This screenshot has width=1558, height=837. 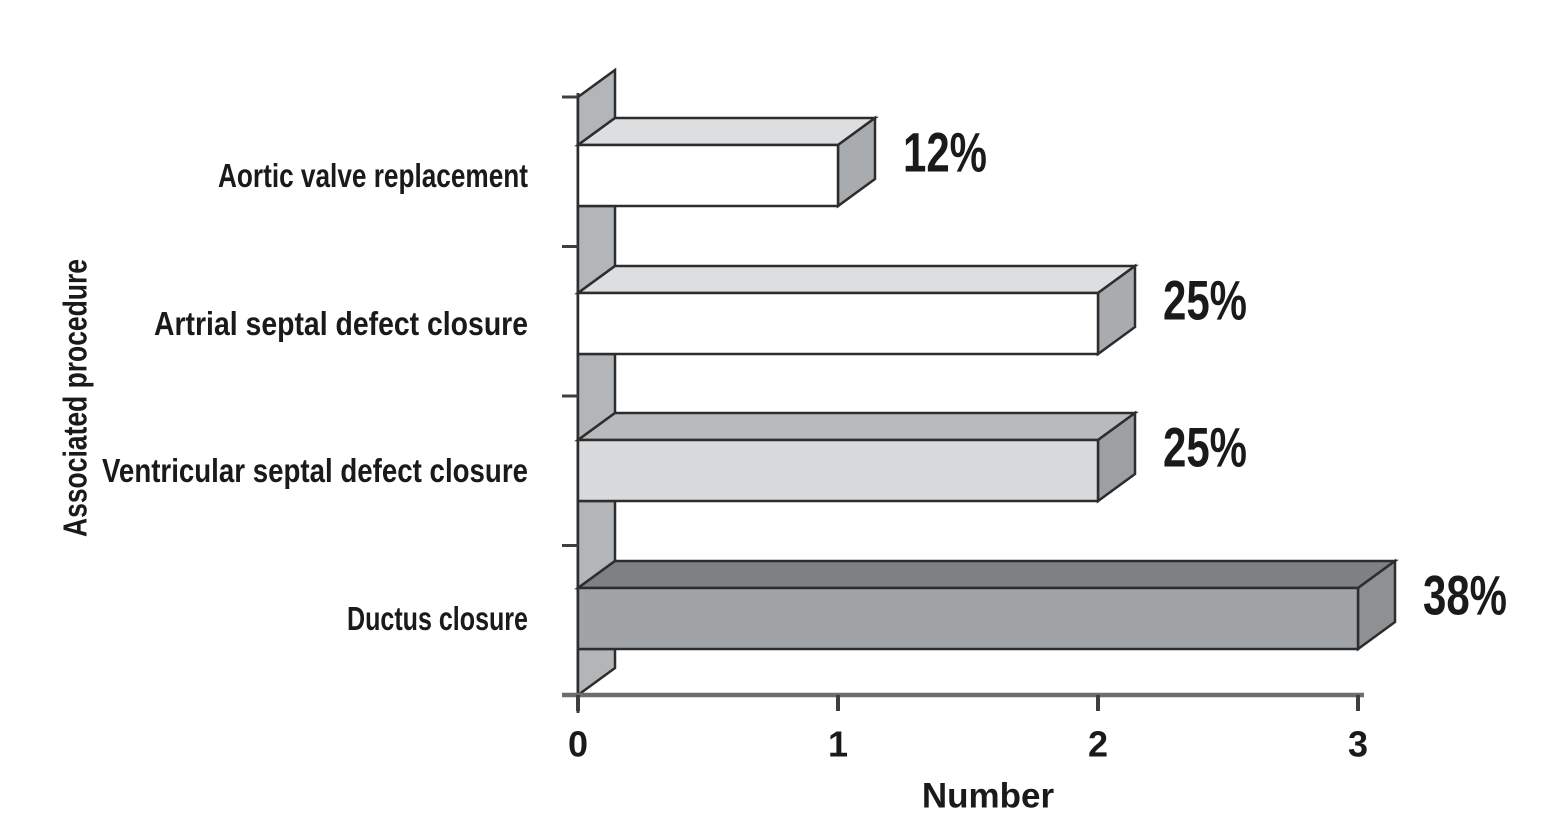 I want to click on axis-wall-segment, so click(x=596, y=672).